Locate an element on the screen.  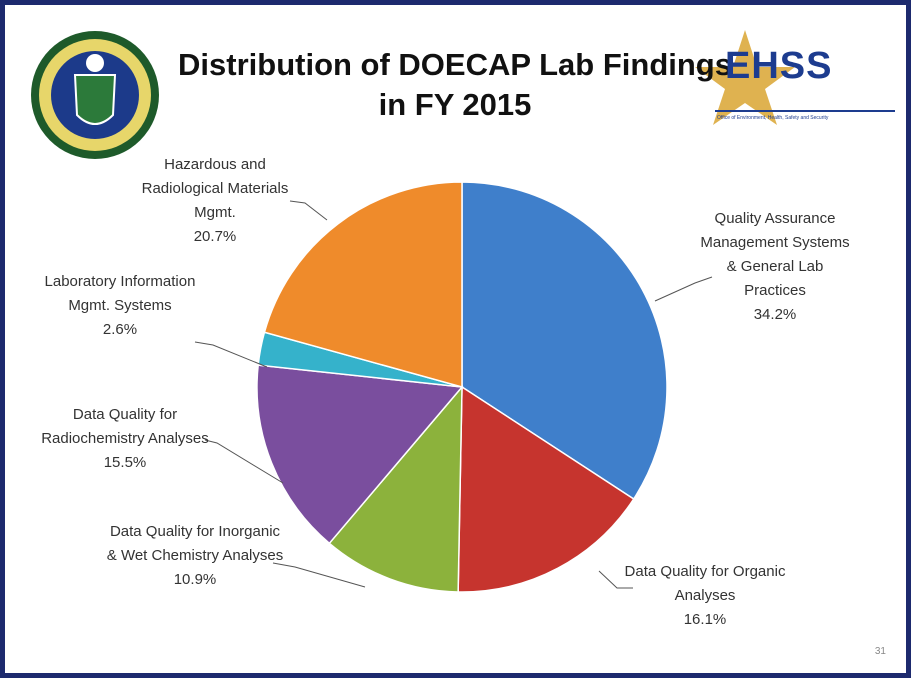
value-label: 15.5% is located at coordinates (125, 462).